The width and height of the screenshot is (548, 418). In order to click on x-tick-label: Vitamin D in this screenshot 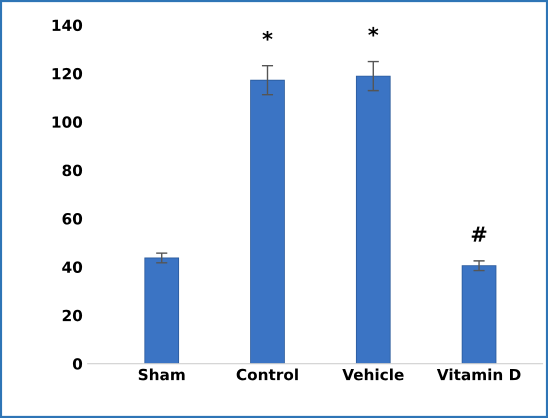, I will do `click(478, 374)`.